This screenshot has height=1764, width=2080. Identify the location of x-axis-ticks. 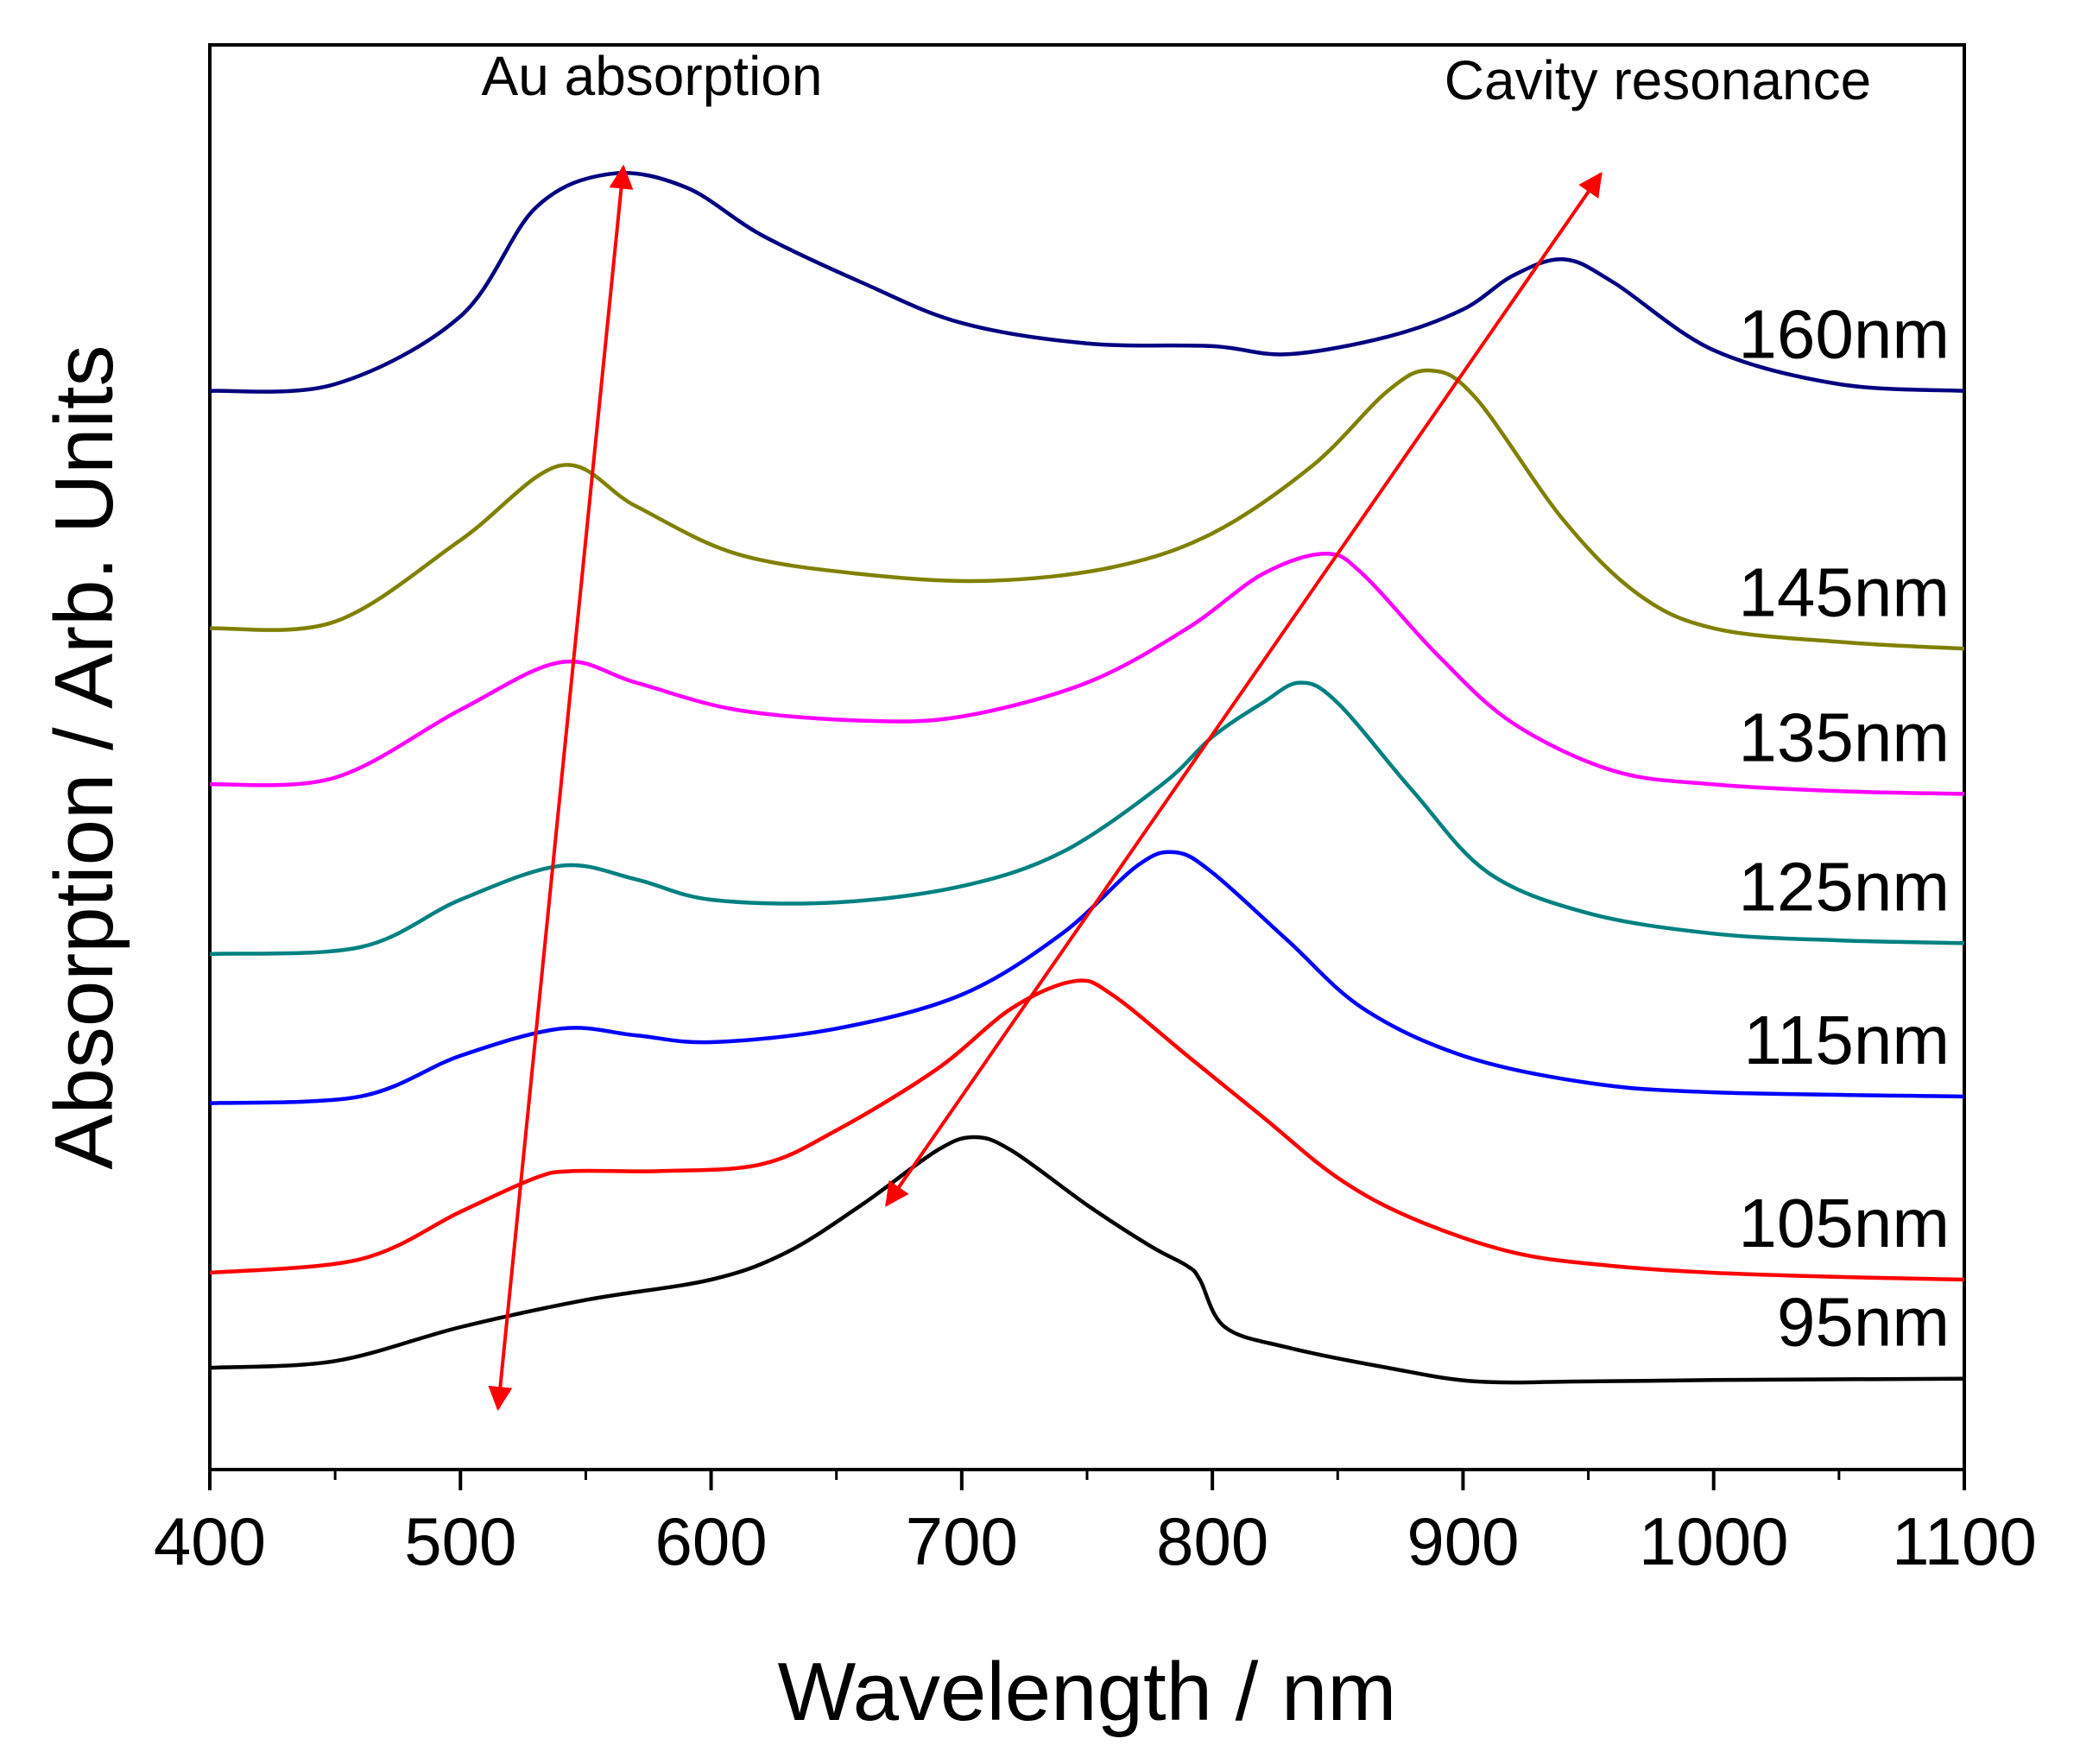
(1087, 1480).